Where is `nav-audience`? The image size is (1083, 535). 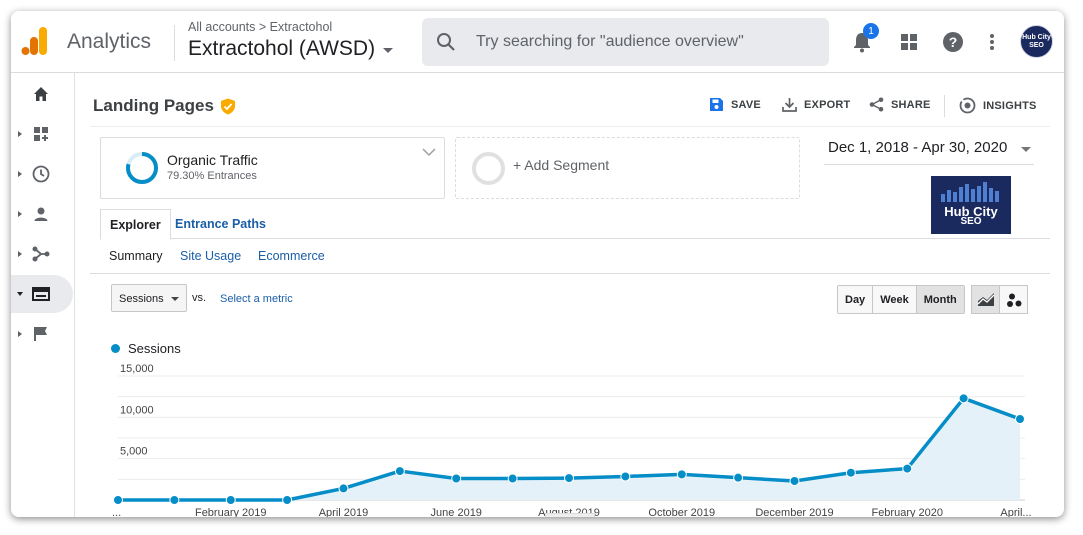 nav-audience is located at coordinates (42, 214).